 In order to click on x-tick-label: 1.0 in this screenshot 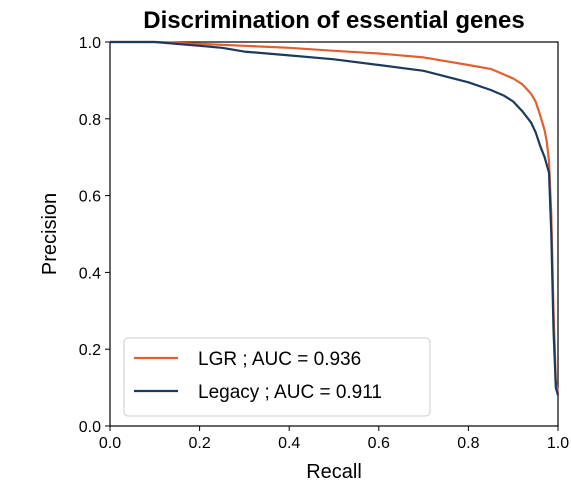, I will do `click(558, 443)`.